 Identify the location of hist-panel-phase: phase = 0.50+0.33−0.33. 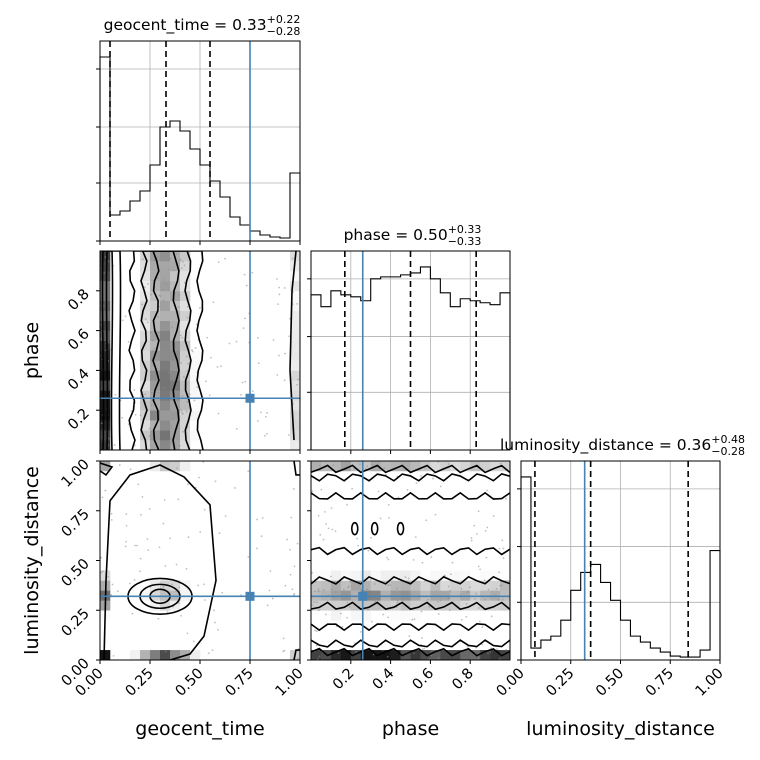
(409, 338).